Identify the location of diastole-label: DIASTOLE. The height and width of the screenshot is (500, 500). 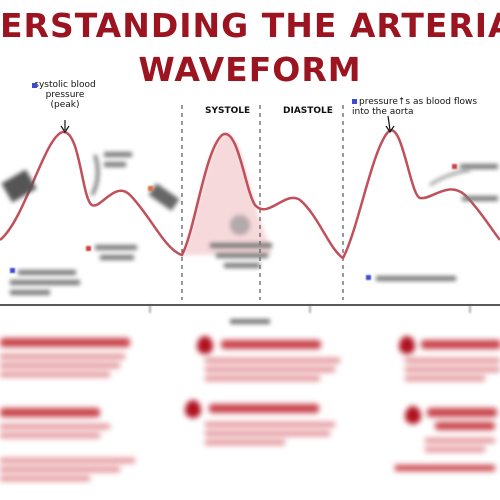
(308, 111).